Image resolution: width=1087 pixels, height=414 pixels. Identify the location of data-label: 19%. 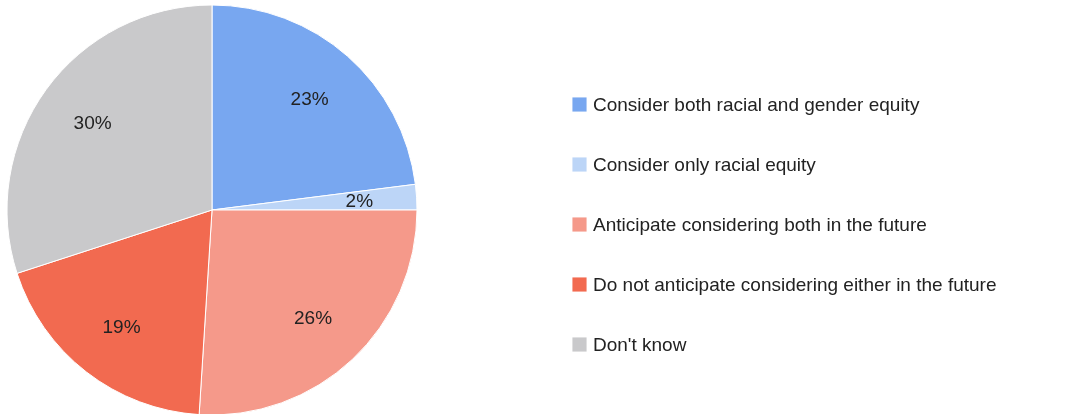
(121, 326).